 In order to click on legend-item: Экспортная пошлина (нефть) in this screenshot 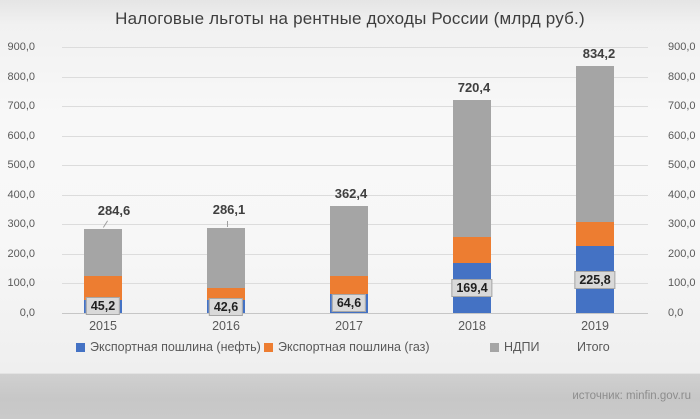, I will do `click(168, 347)`.